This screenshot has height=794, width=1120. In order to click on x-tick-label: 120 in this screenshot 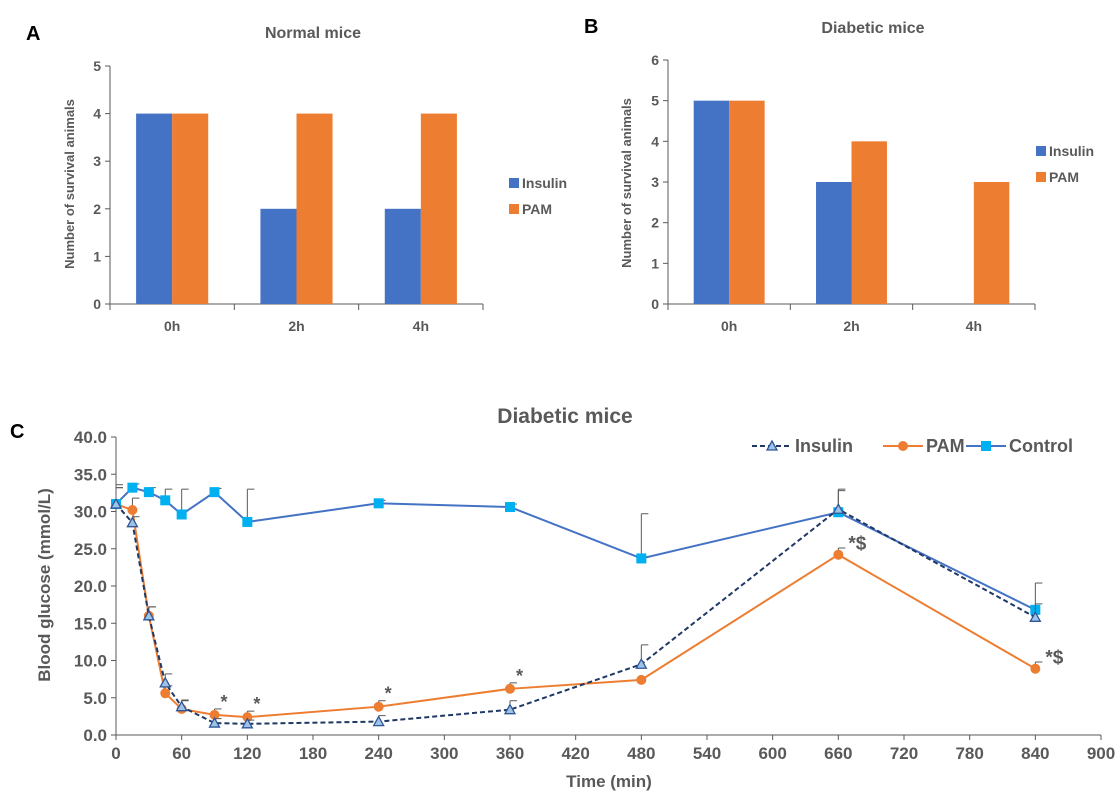, I will do `click(247, 753)`.